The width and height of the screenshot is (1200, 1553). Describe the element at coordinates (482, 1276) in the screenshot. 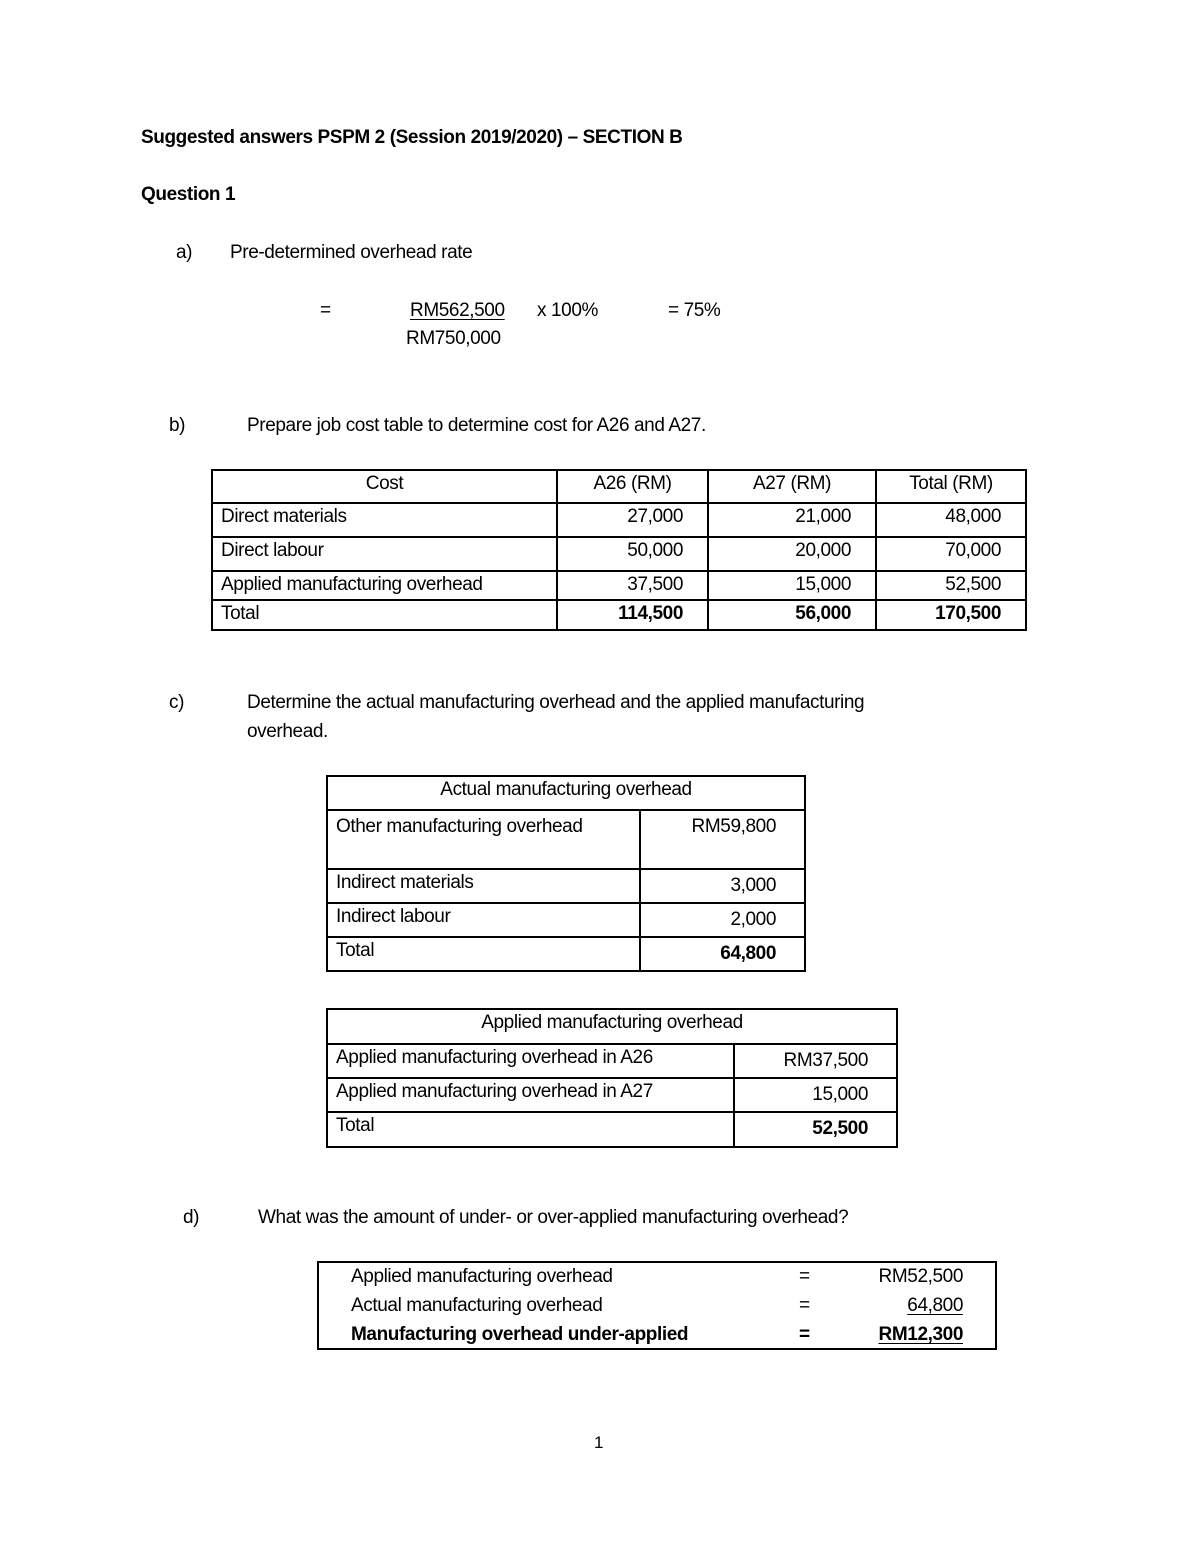

I see `calc-label: Applied manufacturing overhead` at that location.